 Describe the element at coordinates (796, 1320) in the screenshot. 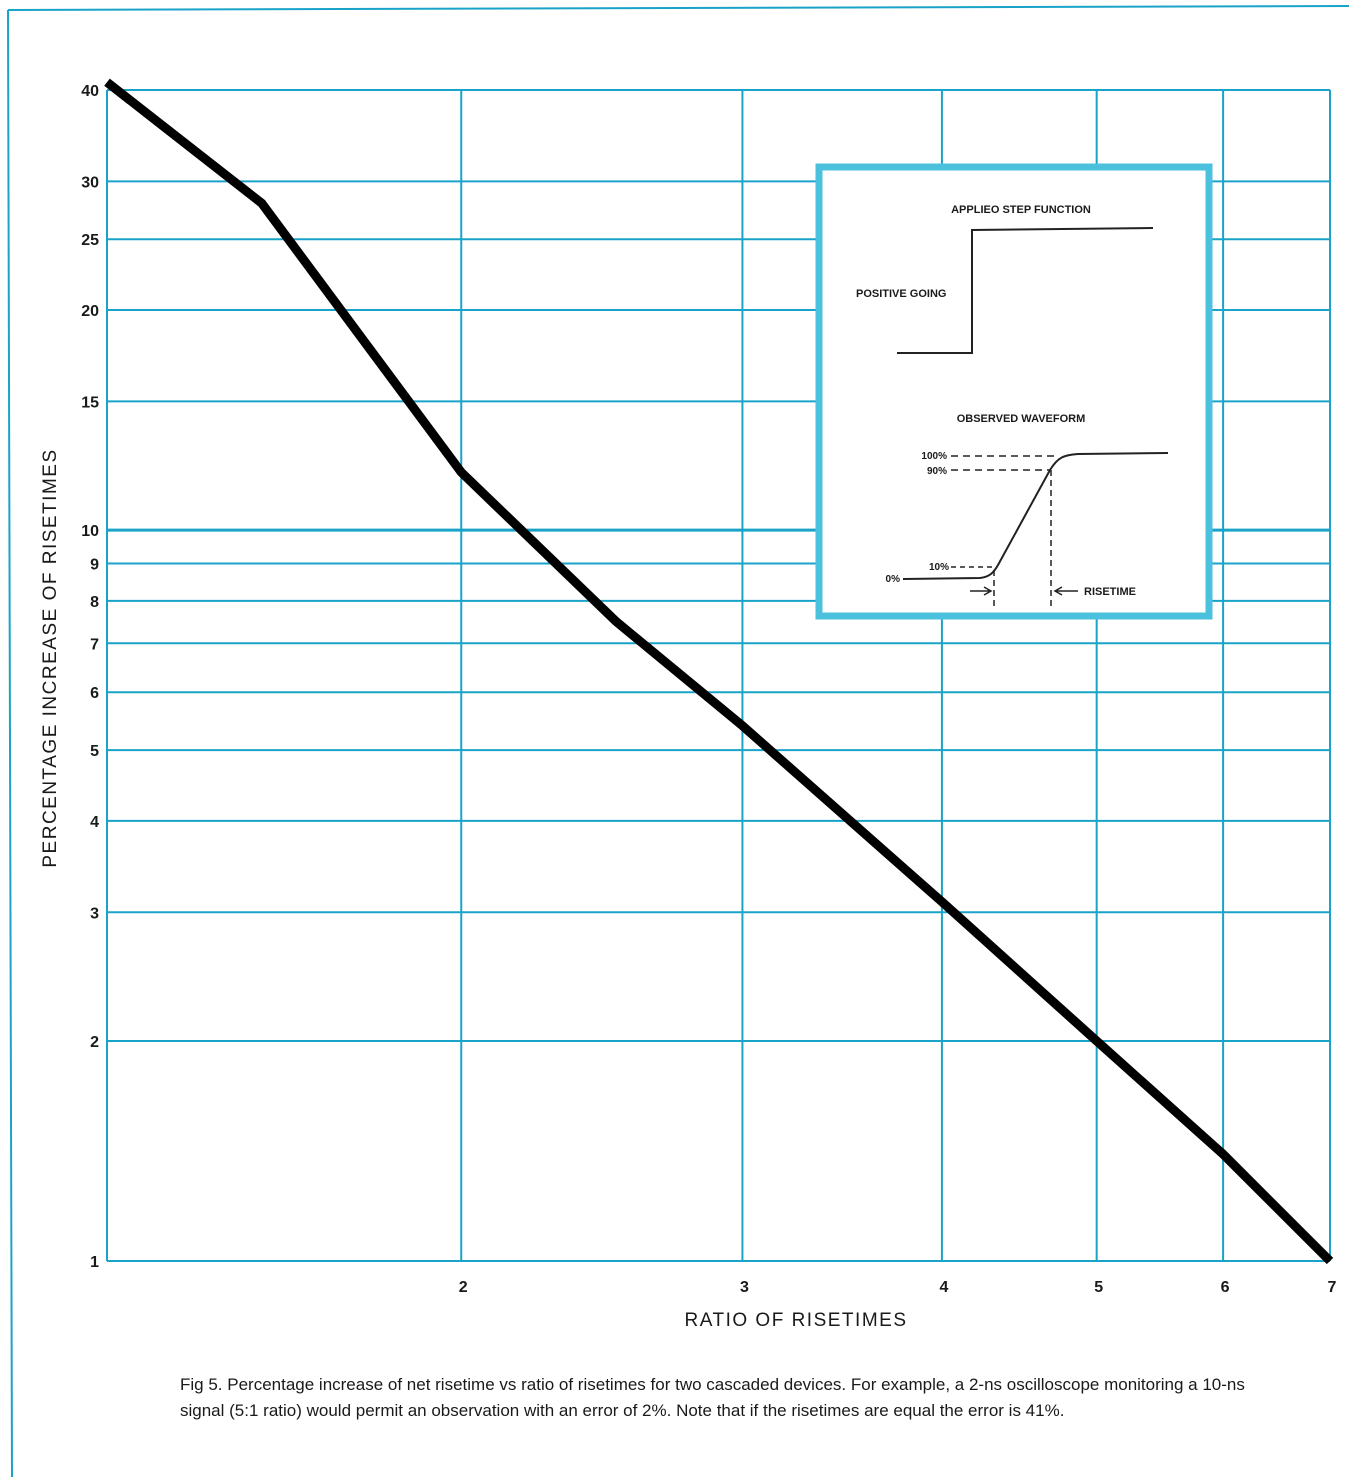

I see `x-axis-title: RATIO OF RISETIMES` at that location.